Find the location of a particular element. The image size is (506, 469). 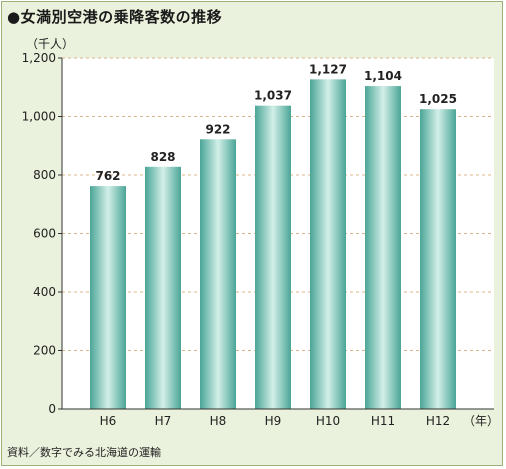

x-tick-label: H12 is located at coordinates (438, 421).